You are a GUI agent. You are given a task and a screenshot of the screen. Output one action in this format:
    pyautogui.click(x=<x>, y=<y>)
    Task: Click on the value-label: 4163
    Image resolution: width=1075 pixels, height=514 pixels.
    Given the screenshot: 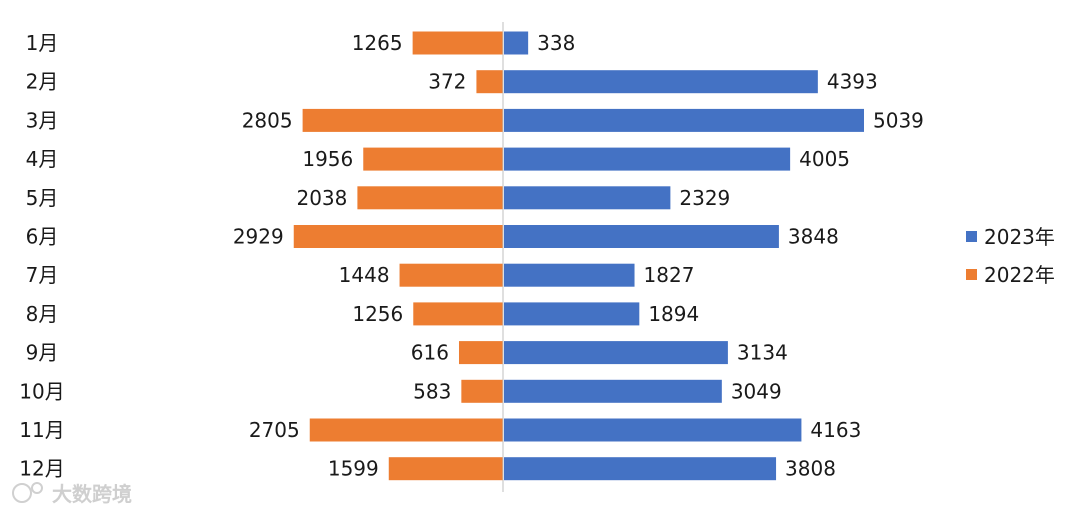 What is the action you would take?
    pyautogui.click(x=835, y=430)
    